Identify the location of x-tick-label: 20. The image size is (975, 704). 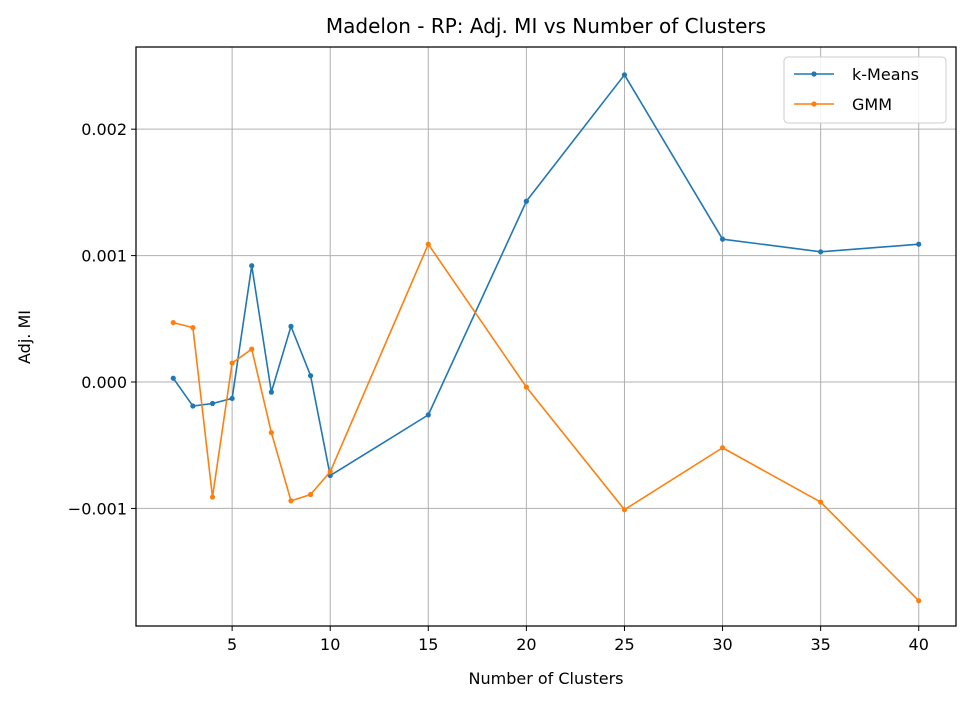
(526, 644).